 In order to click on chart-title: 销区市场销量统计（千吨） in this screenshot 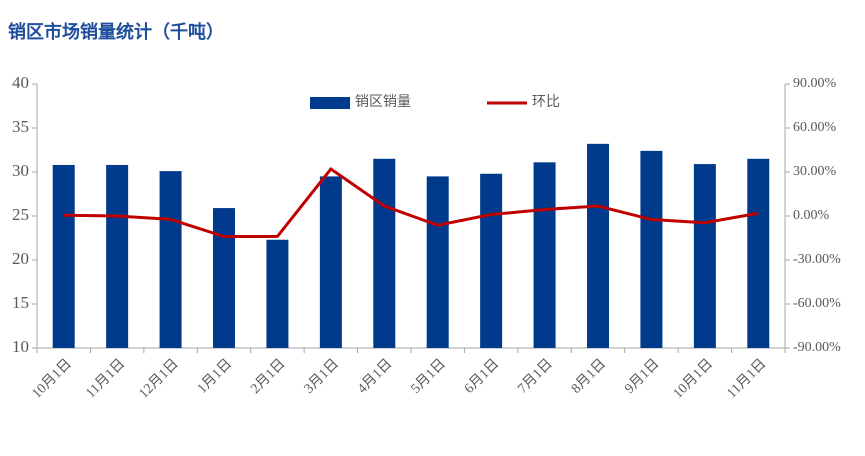, I will do `click(116, 31)`.